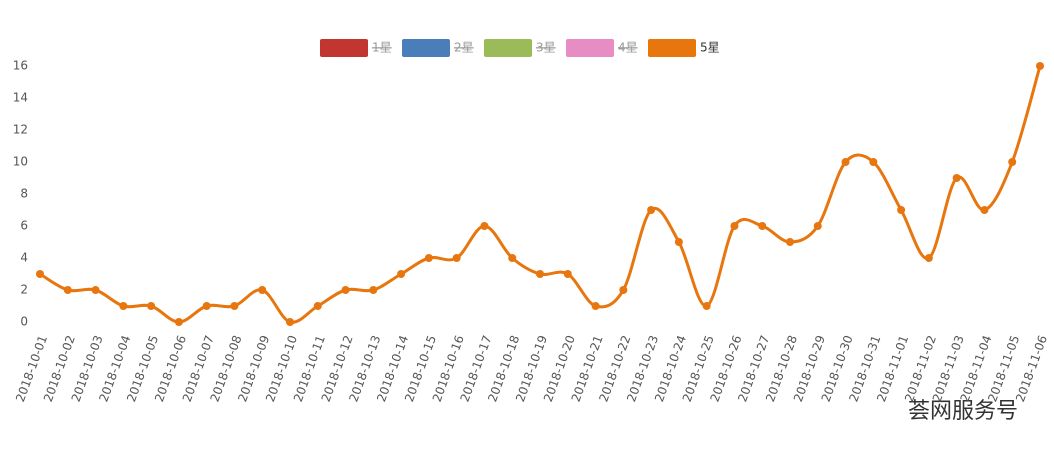 The image size is (1054, 462). Describe the element at coordinates (710, 48) in the screenshot. I see `legend-label: 5星` at that location.